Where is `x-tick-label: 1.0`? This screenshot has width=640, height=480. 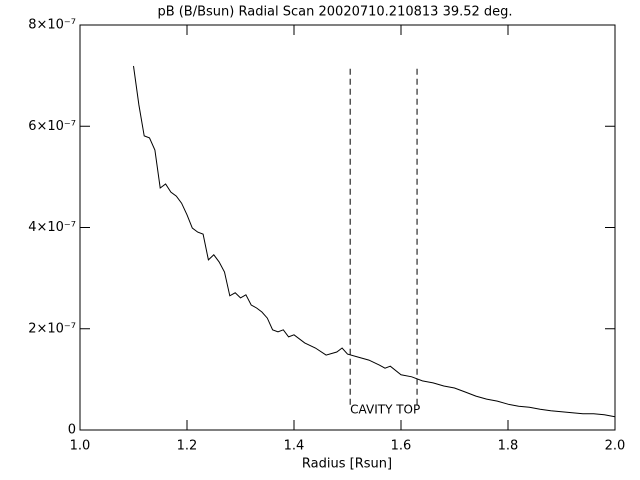
x-tick-label: 1.0 is located at coordinates (80, 446).